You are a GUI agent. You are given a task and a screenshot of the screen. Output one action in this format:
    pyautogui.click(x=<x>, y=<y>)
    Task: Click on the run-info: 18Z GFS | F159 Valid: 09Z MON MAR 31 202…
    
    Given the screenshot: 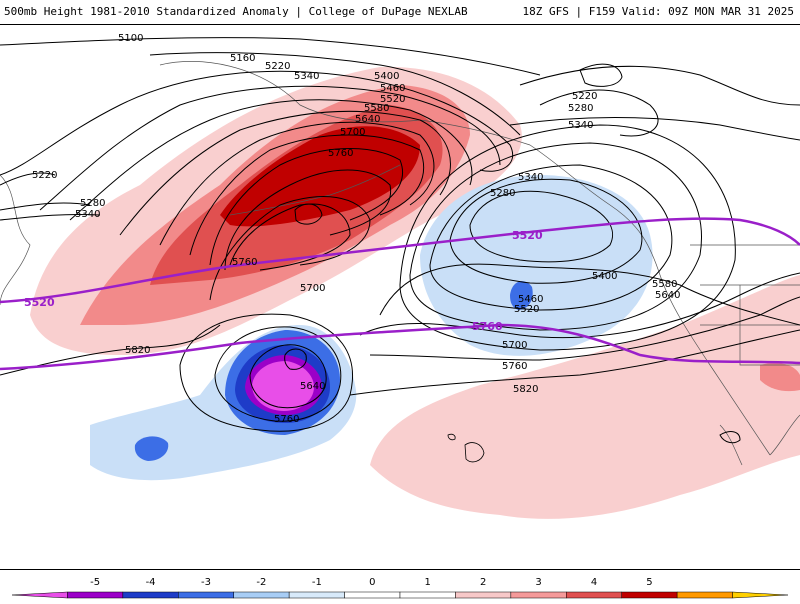 What is the action you would take?
    pyautogui.click(x=658, y=11)
    